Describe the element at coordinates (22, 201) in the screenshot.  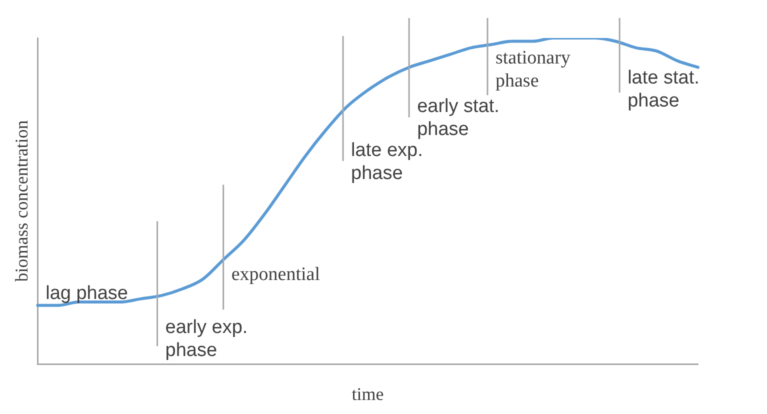
I see `y-axis-title: biomass concentration` at that location.